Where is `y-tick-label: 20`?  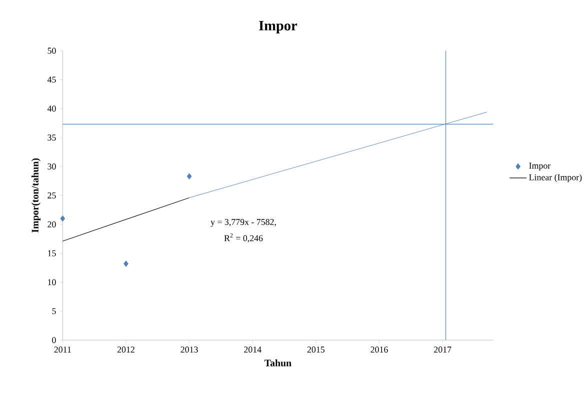 y-tick-label: 20 is located at coordinates (52, 224).